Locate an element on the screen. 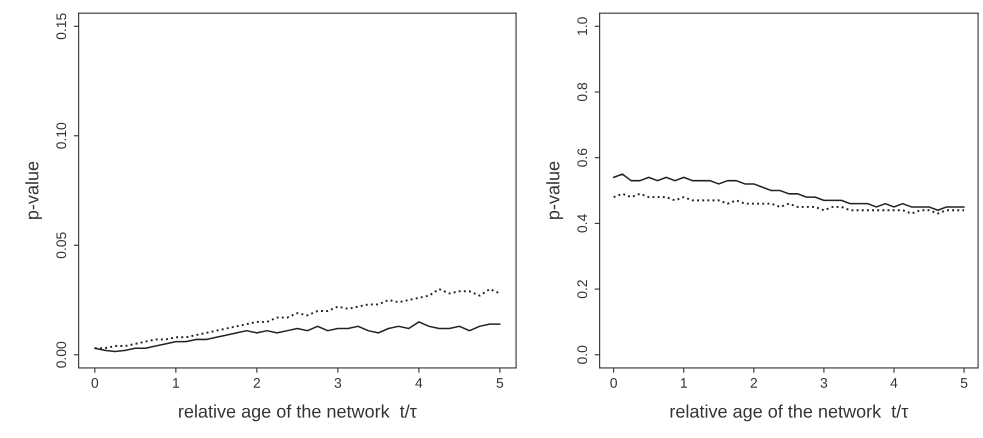  y-tick-label: 0.4 is located at coordinates (582, 223).